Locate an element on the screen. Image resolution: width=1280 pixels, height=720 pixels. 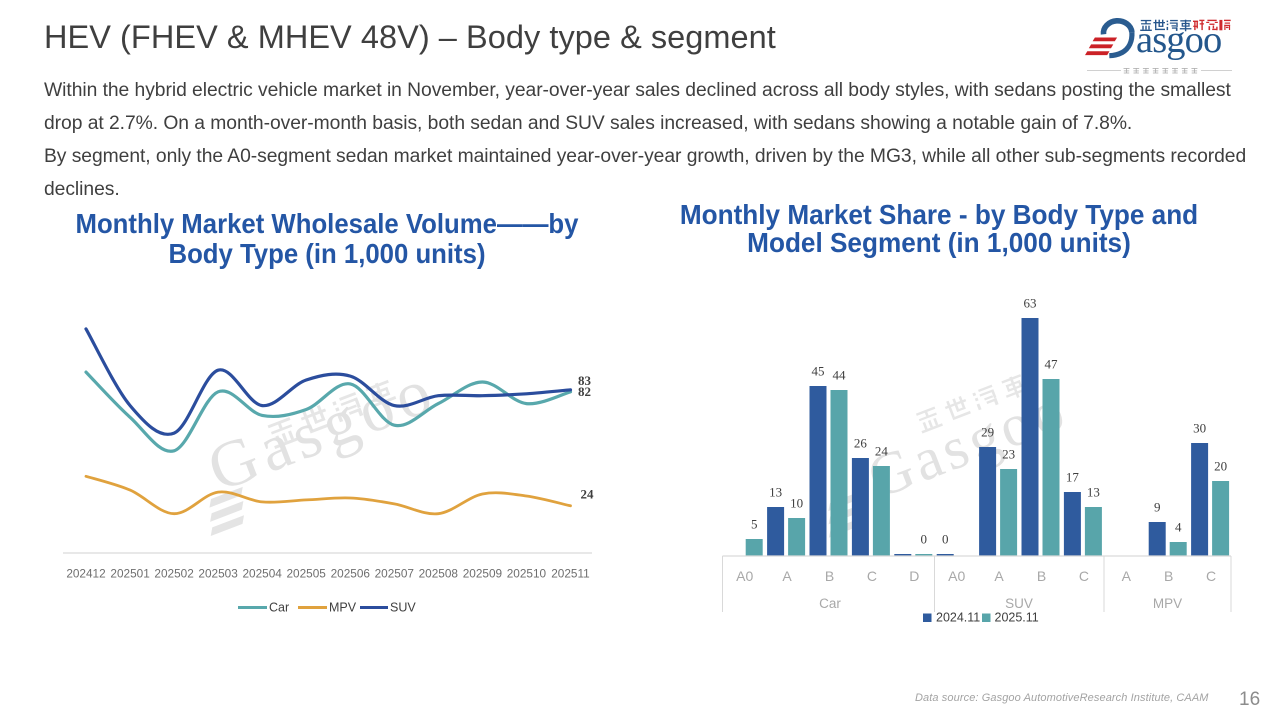
svg-text: 4 is located at coordinates (1178, 527).